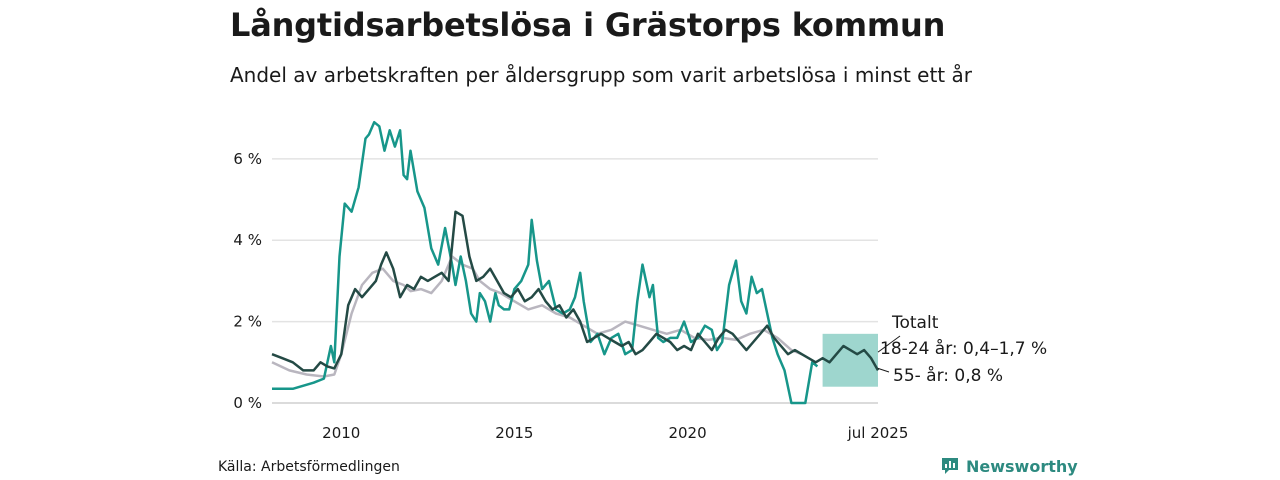  I want to click on y-axis: 0 % 2 % 4 % 6 %, so click(247, 281).